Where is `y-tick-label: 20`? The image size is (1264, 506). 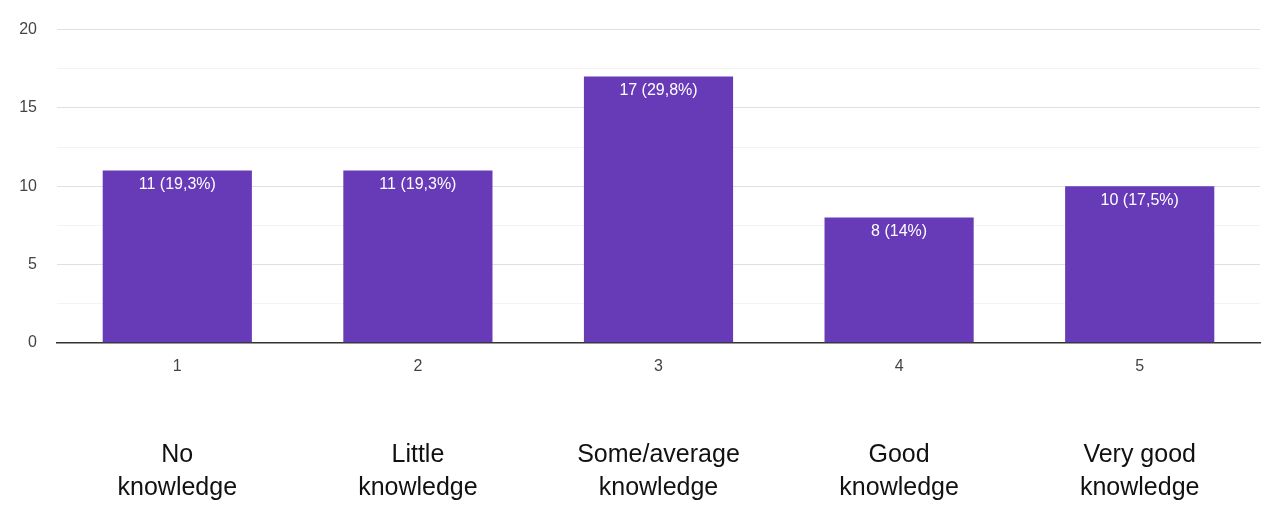
y-tick-label: 20 is located at coordinates (28, 29).